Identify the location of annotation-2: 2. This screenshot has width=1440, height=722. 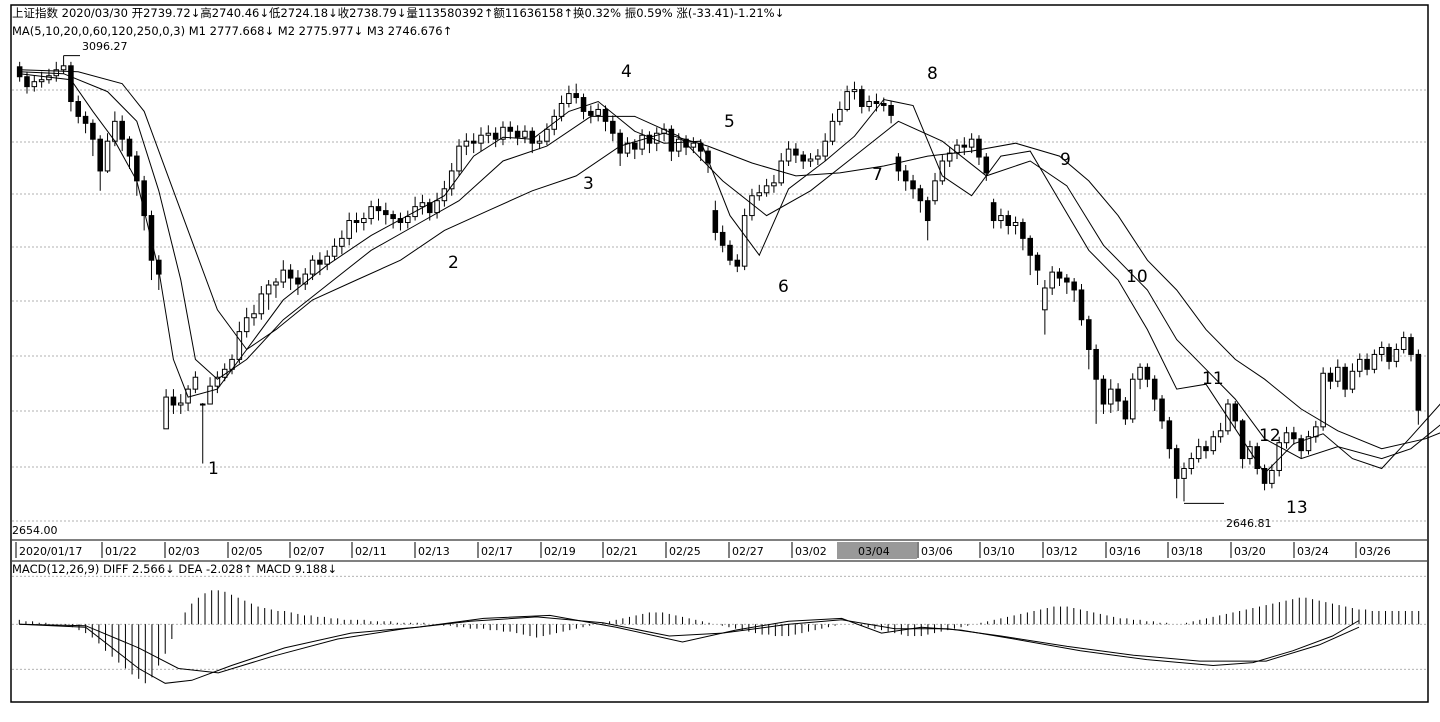
(453, 263).